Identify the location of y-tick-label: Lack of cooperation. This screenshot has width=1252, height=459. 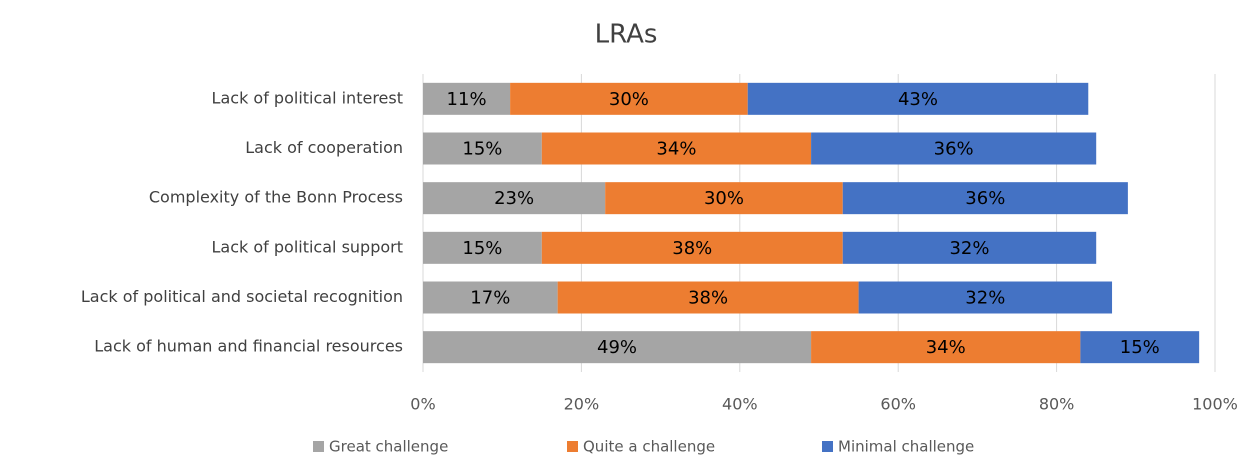
(324, 147).